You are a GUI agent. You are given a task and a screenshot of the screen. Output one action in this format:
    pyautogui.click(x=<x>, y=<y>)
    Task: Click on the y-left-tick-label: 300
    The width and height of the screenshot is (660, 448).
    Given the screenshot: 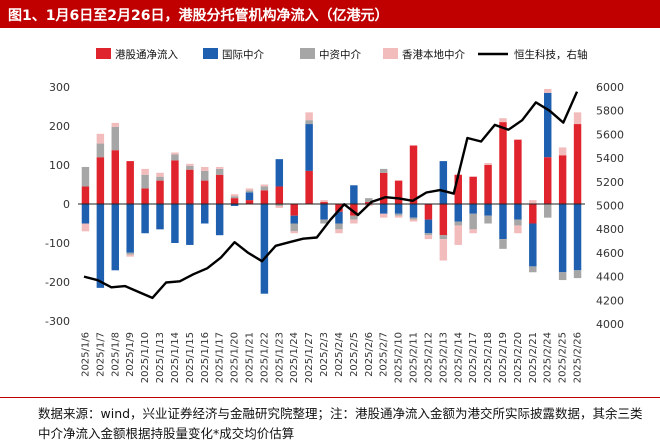 What is the action you would take?
    pyautogui.click(x=59, y=87)
    